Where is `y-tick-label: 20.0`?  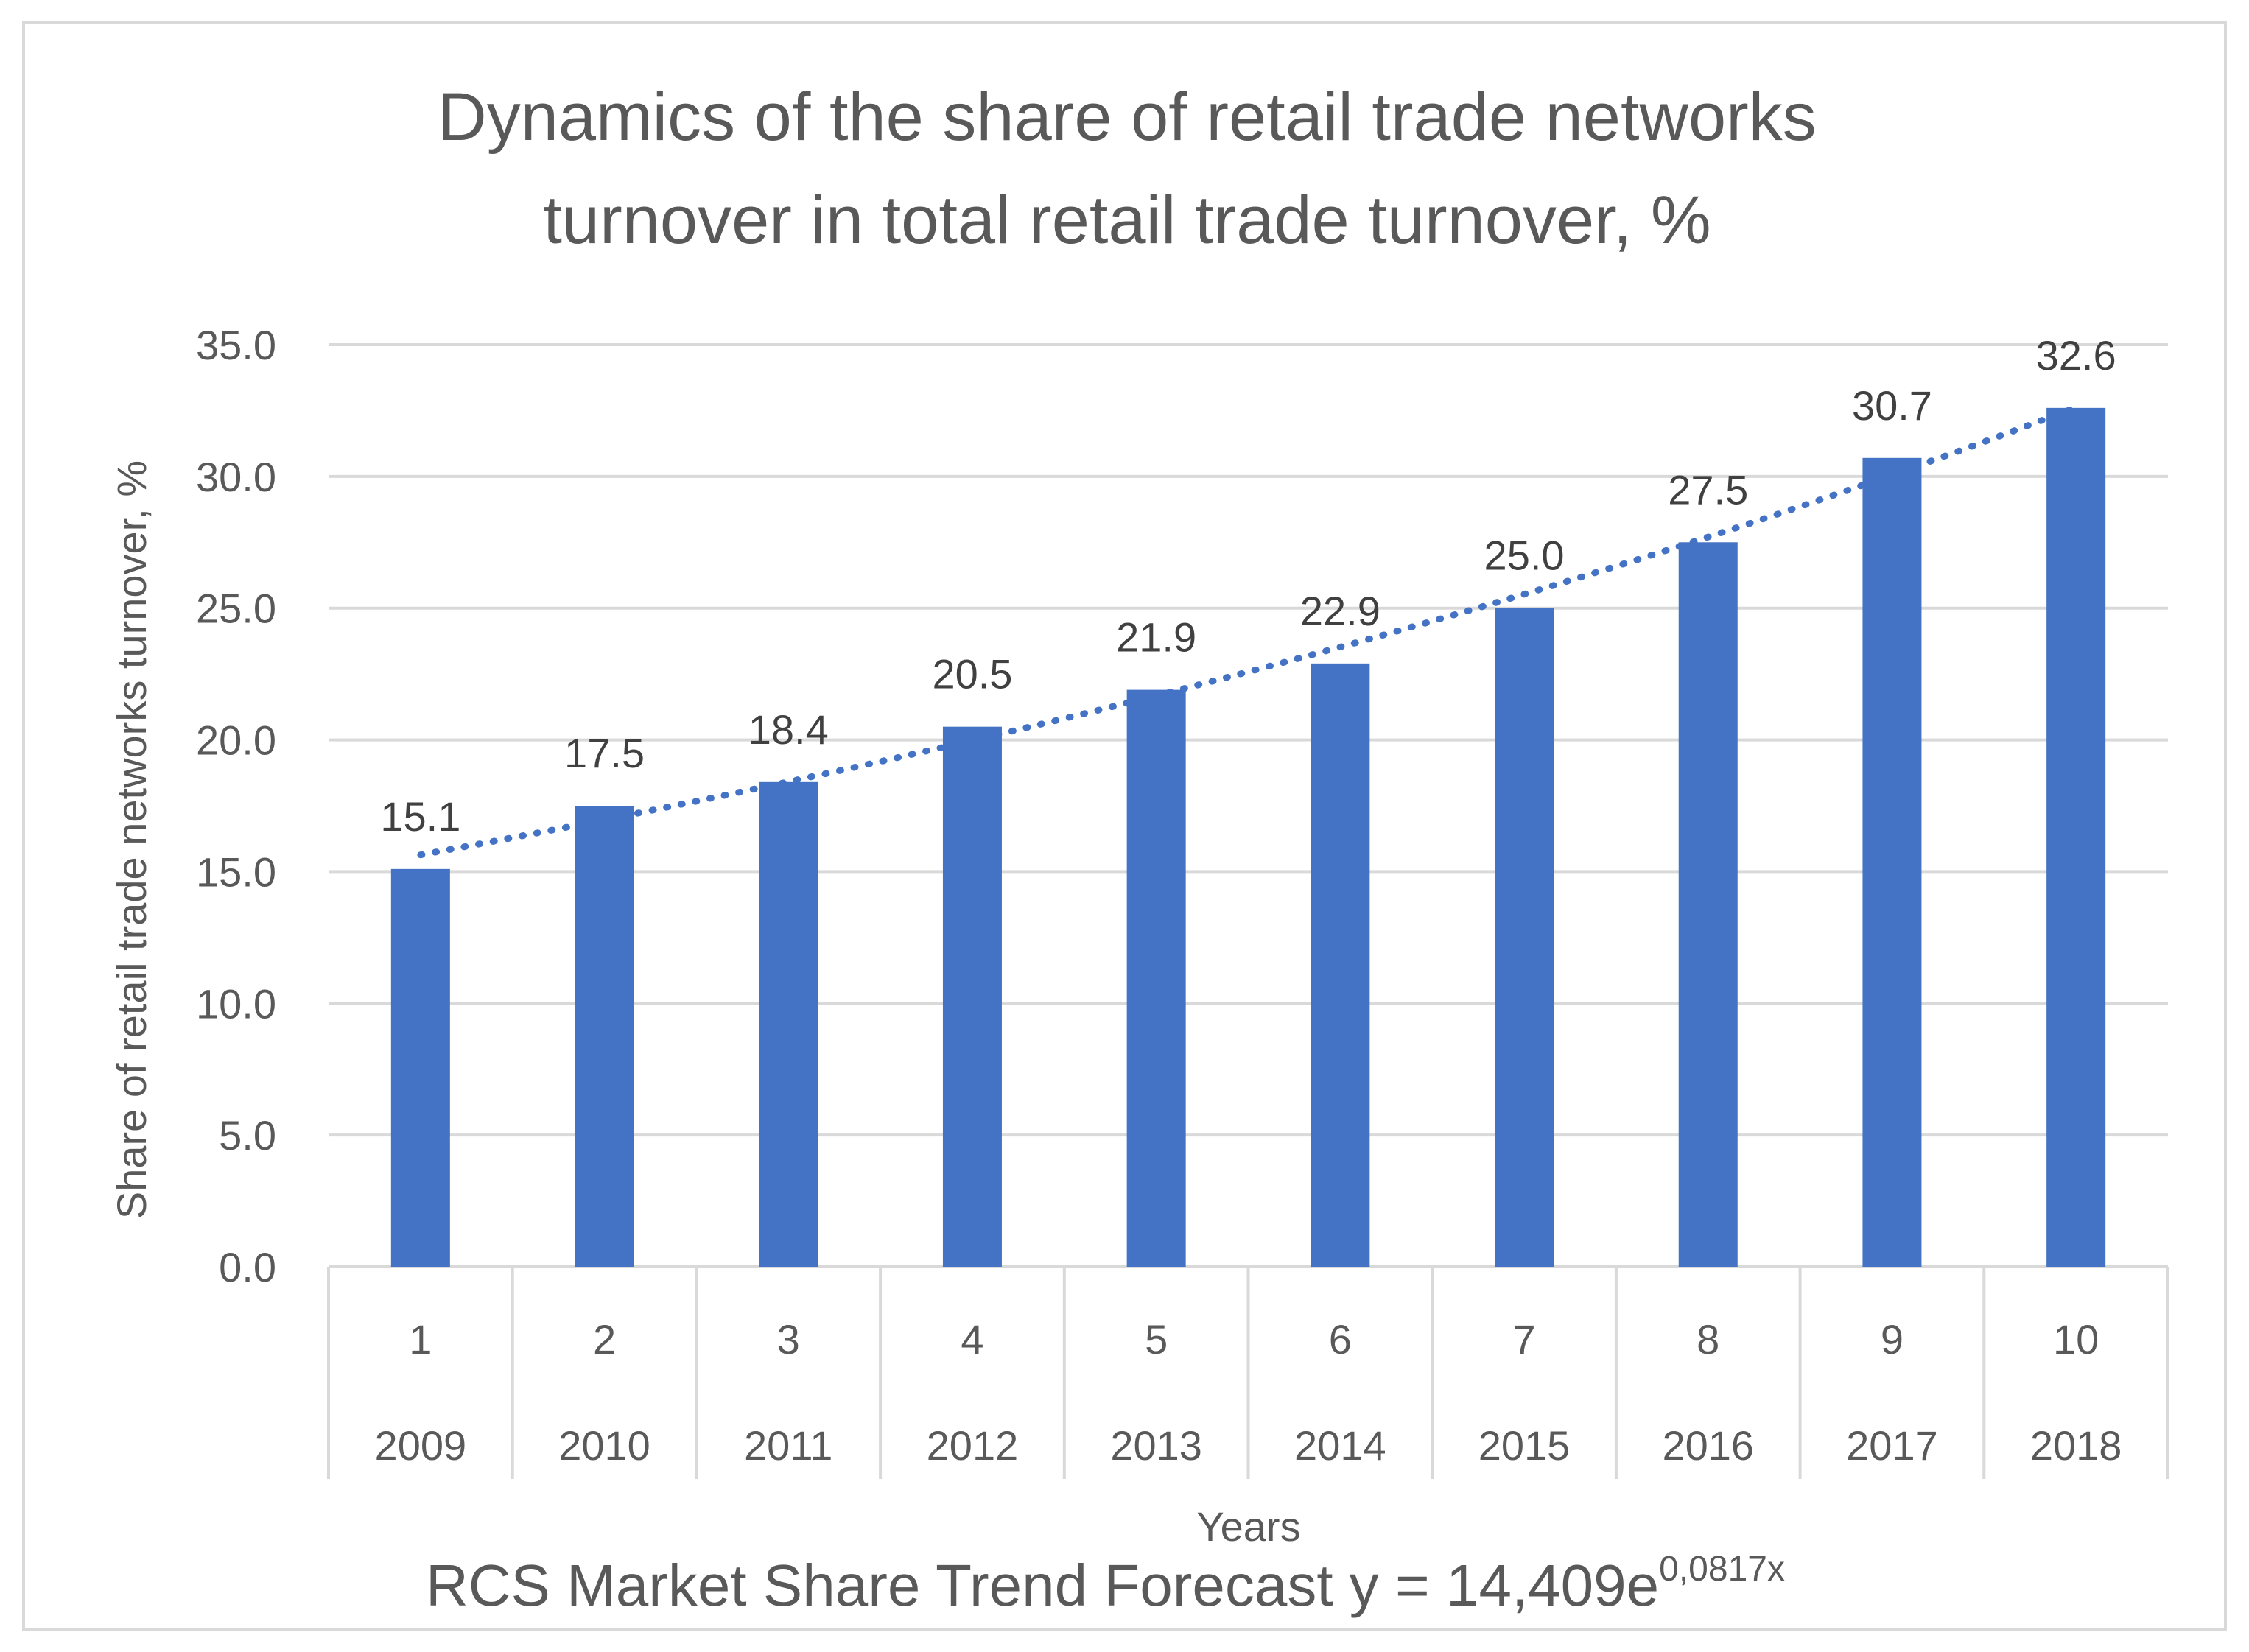 y-tick-label: 20.0 is located at coordinates (236, 740).